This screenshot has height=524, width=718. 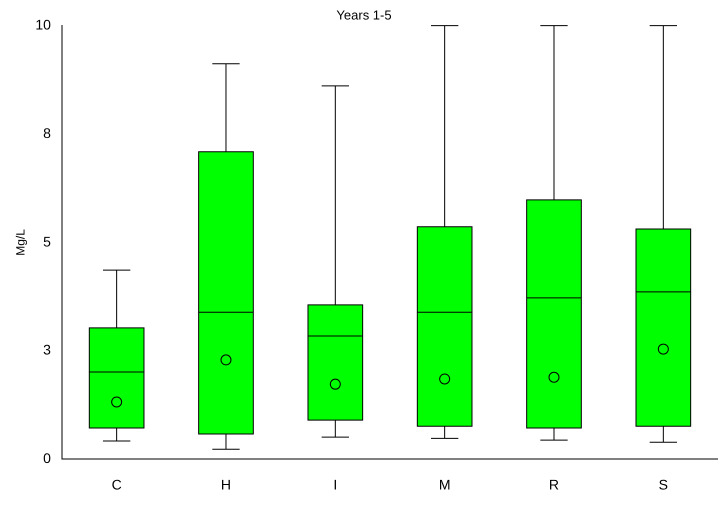 I want to click on y-tick-label: 10, so click(x=43, y=24).